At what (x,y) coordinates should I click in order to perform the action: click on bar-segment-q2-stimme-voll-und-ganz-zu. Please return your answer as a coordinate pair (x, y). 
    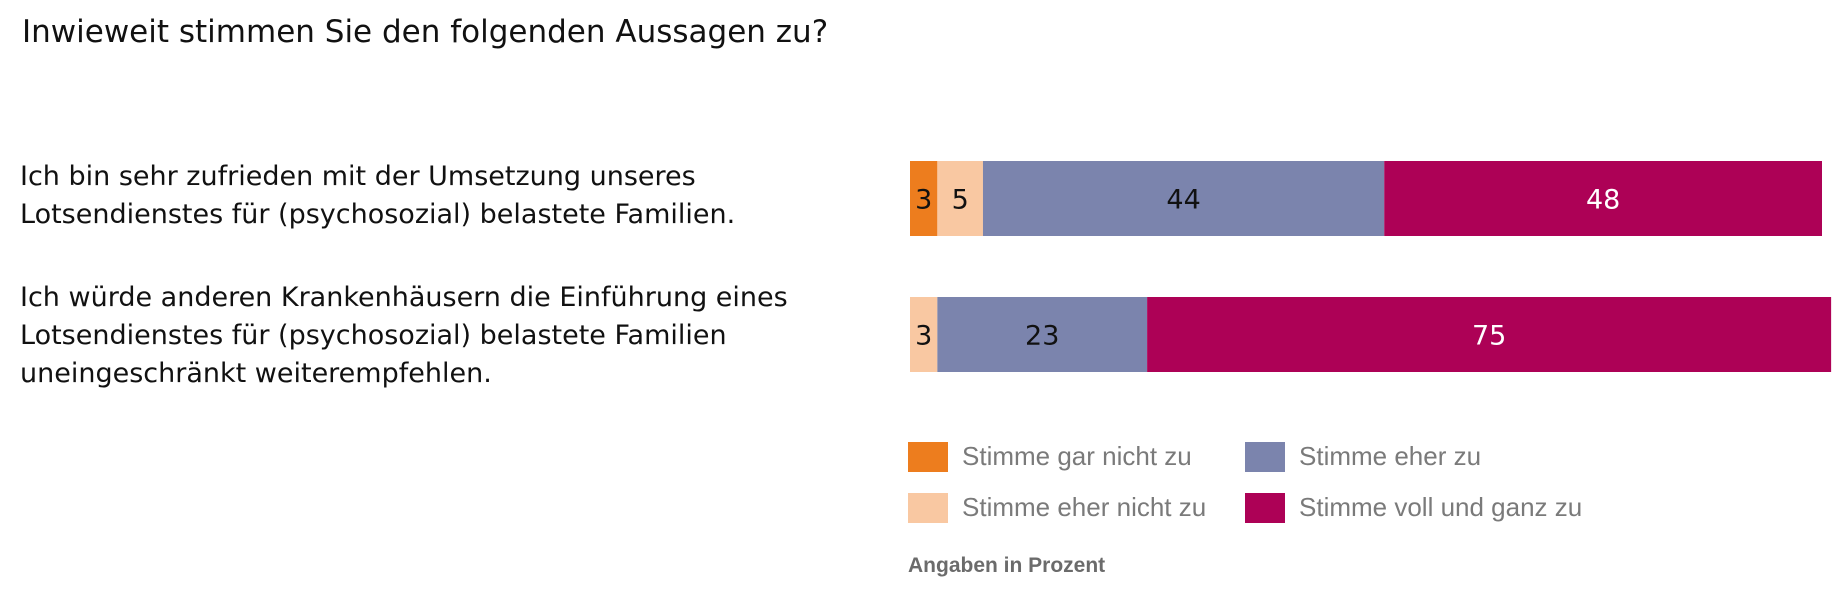
    Looking at the image, I should click on (1489, 334).